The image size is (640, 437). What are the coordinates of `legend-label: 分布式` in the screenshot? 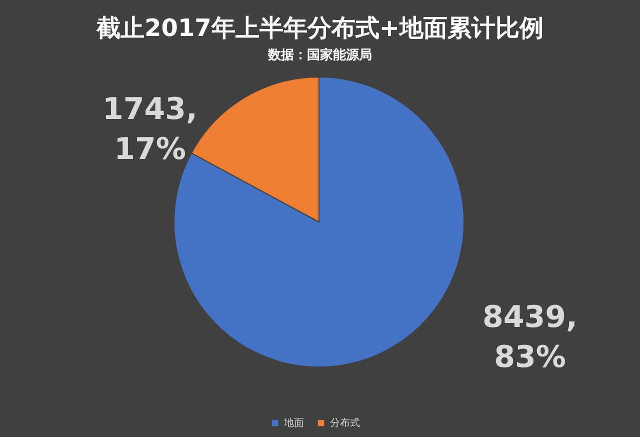 It's located at (345, 423).